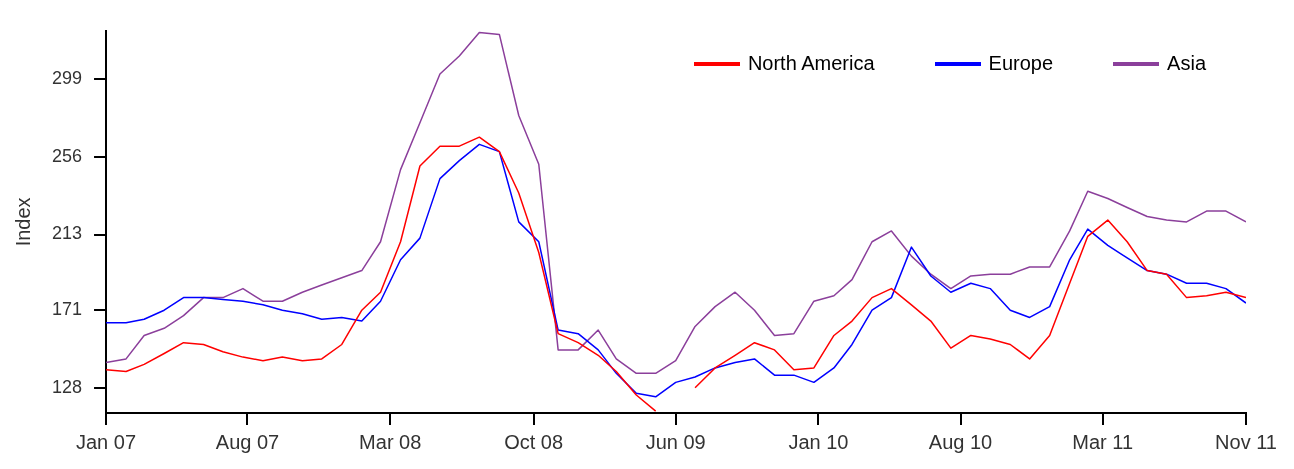  What do you see at coordinates (22, 222) in the screenshot?
I see `y-axis-title: Index` at bounding box center [22, 222].